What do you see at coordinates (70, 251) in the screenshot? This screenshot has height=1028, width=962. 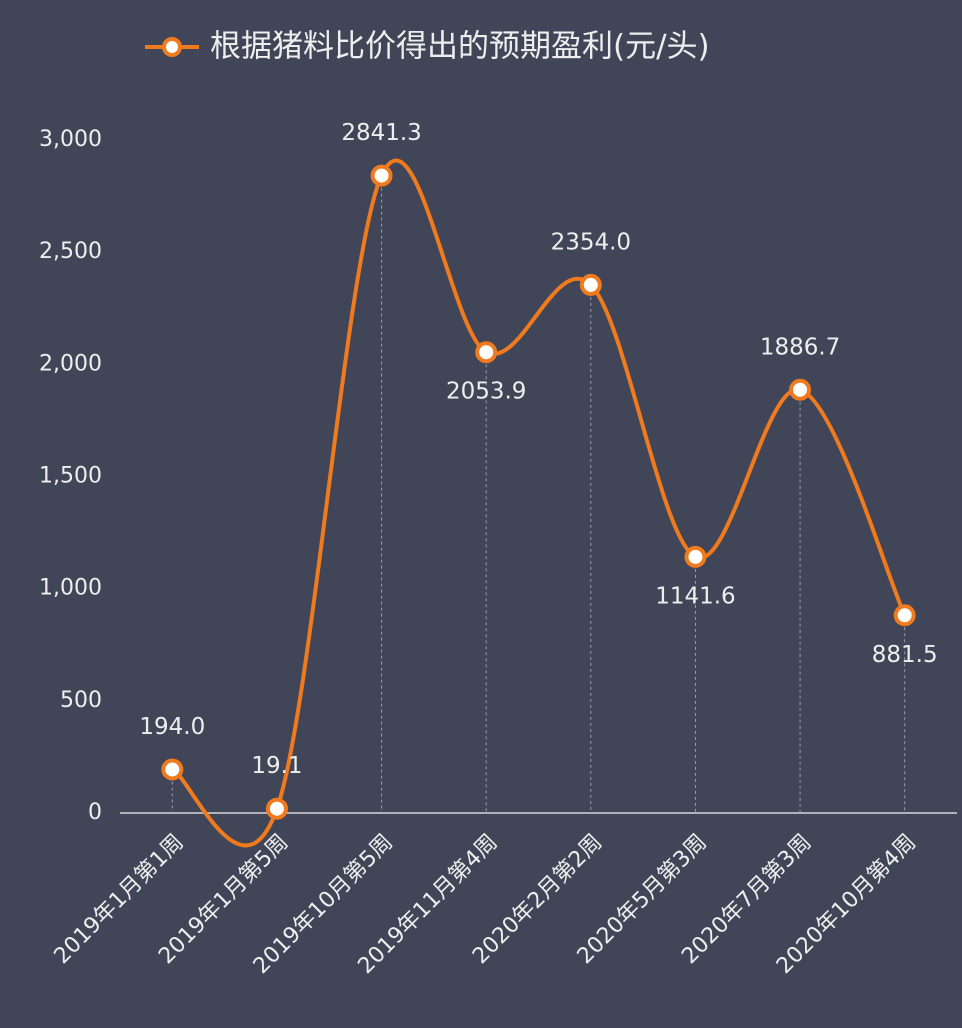 I see `y-tick-label: 2,500` at bounding box center [70, 251].